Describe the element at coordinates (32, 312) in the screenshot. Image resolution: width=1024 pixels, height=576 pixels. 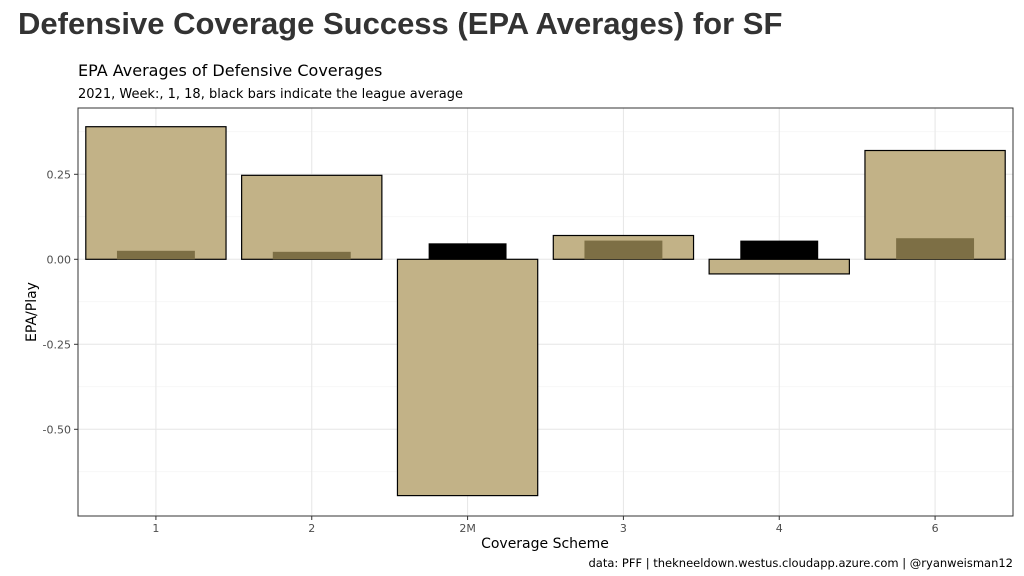
I see `y-axis-title: EPA/Play` at that location.